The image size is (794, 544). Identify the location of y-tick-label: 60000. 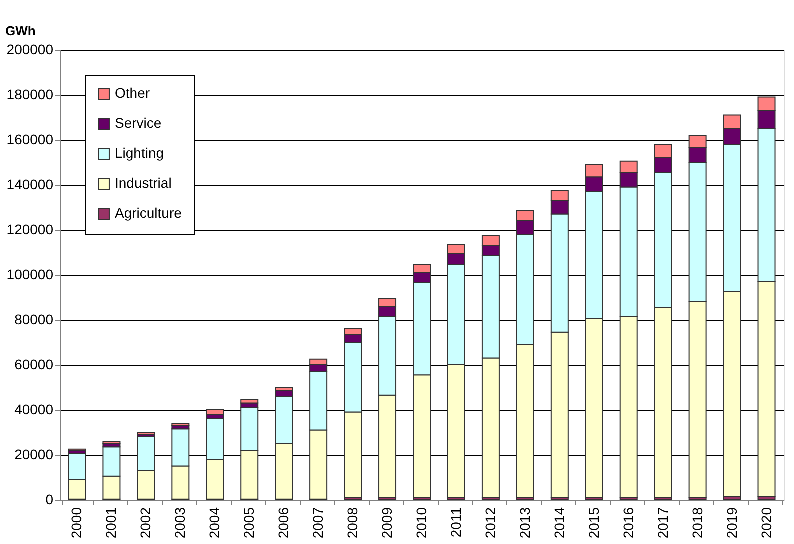
(34, 364).